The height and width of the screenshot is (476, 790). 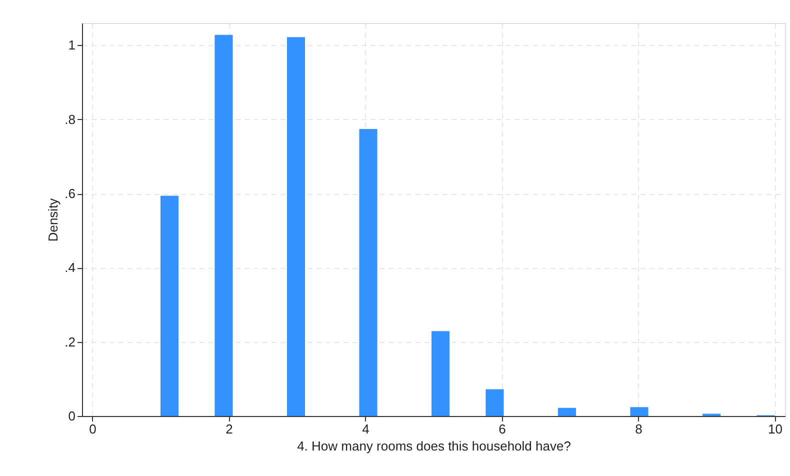 I want to click on y-tick-label: 1, so click(x=72, y=45).